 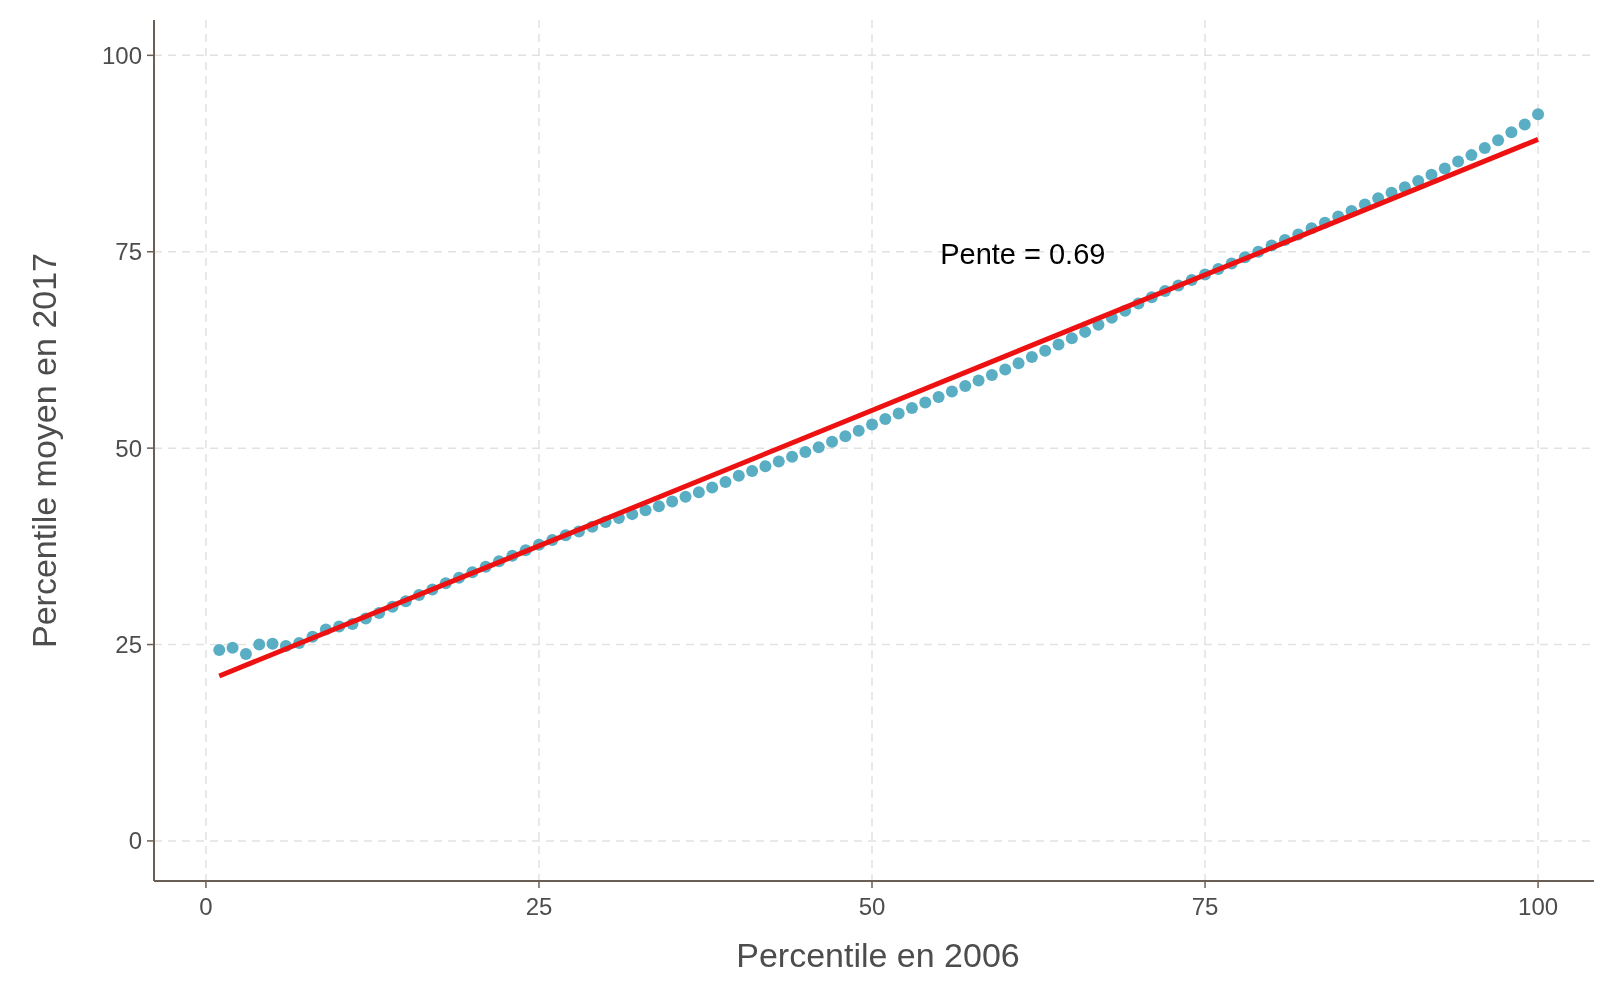 I want to click on x-tick-label: 100, so click(x=1538, y=906).